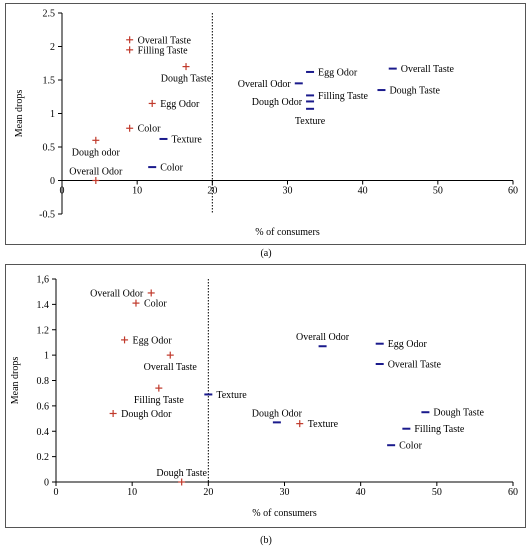 This screenshot has width=532, height=550. I want to click on y-tick-label: 0.5, so click(49, 148).